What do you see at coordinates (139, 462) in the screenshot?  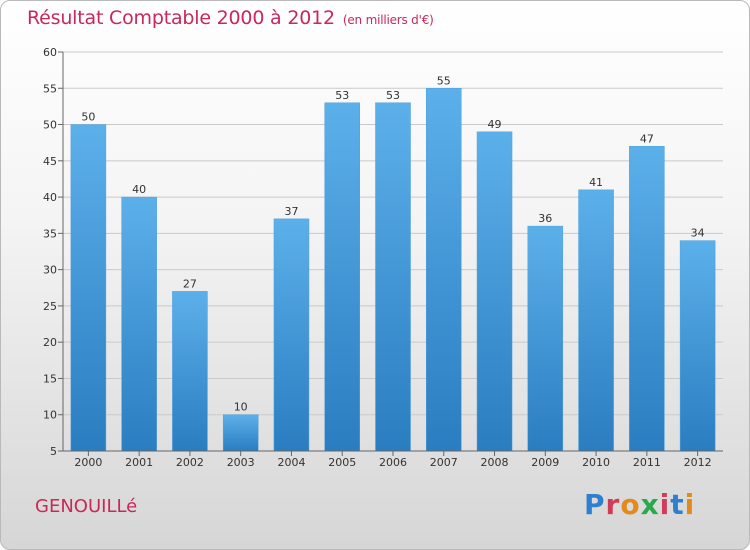 I see `x-tick-label-2001: 2001` at bounding box center [139, 462].